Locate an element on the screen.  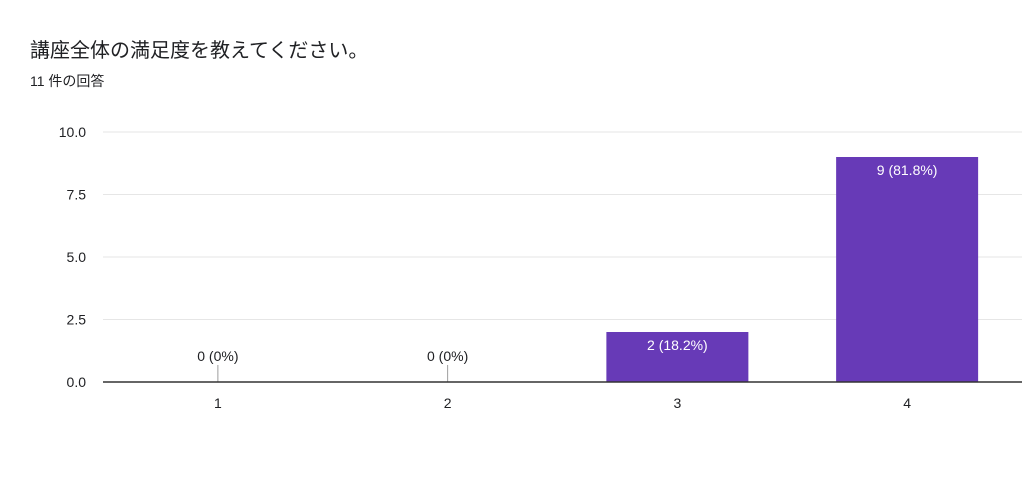
y-axis-ticks: 0.0 2.5 5.0 7.5 10.0 is located at coordinates (72, 257).